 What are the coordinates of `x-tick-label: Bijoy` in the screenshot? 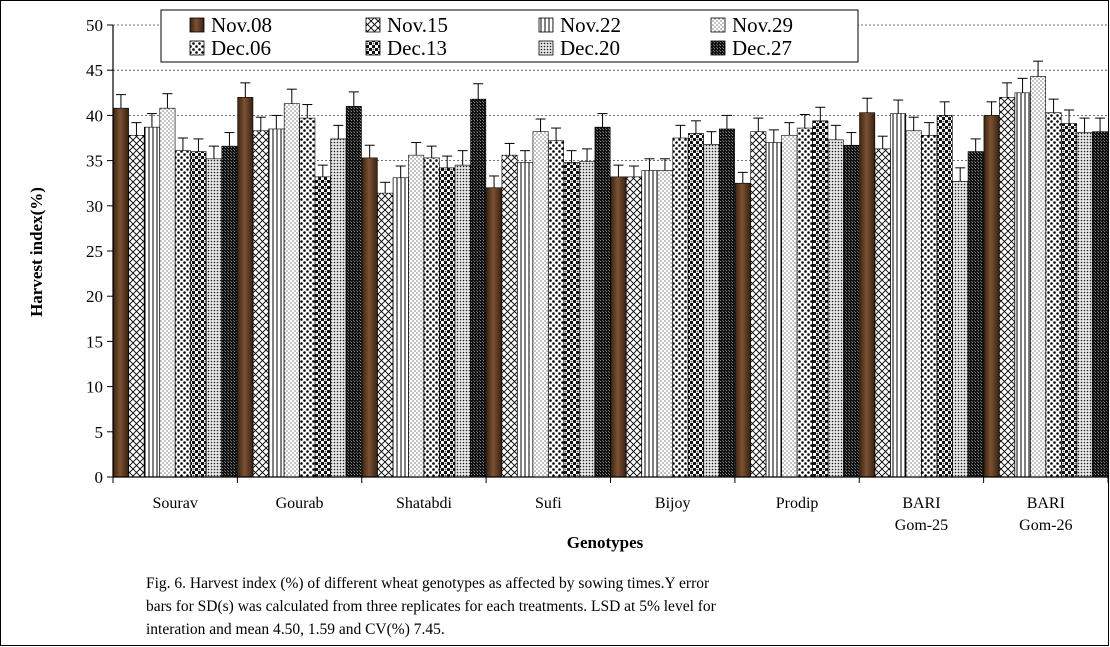 It's located at (673, 503).